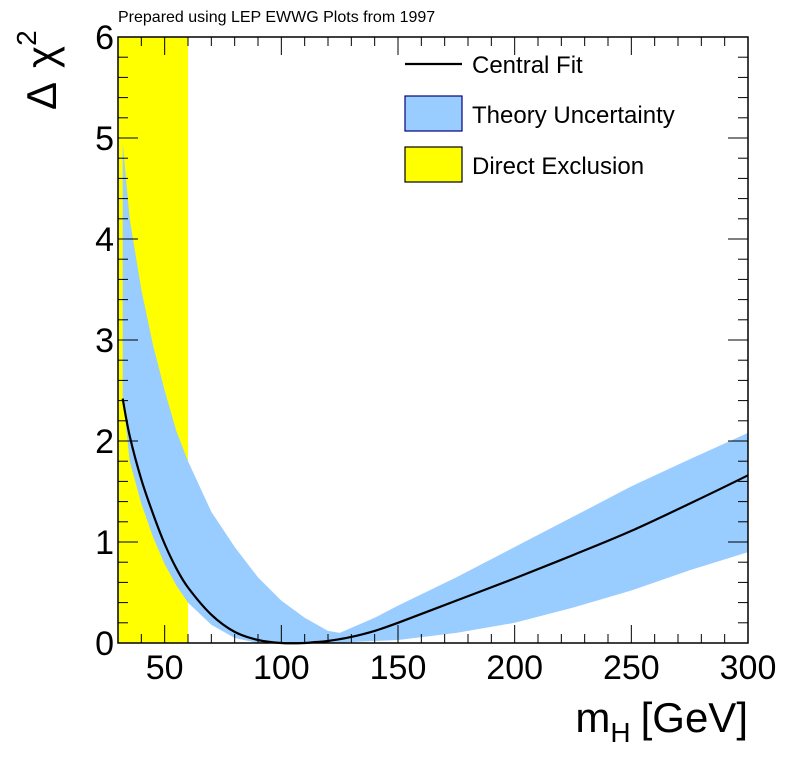 Image resolution: width=788 pixels, height=757 pixels. What do you see at coordinates (104, 139) in the screenshot?
I see `y-tick-label: 5` at bounding box center [104, 139].